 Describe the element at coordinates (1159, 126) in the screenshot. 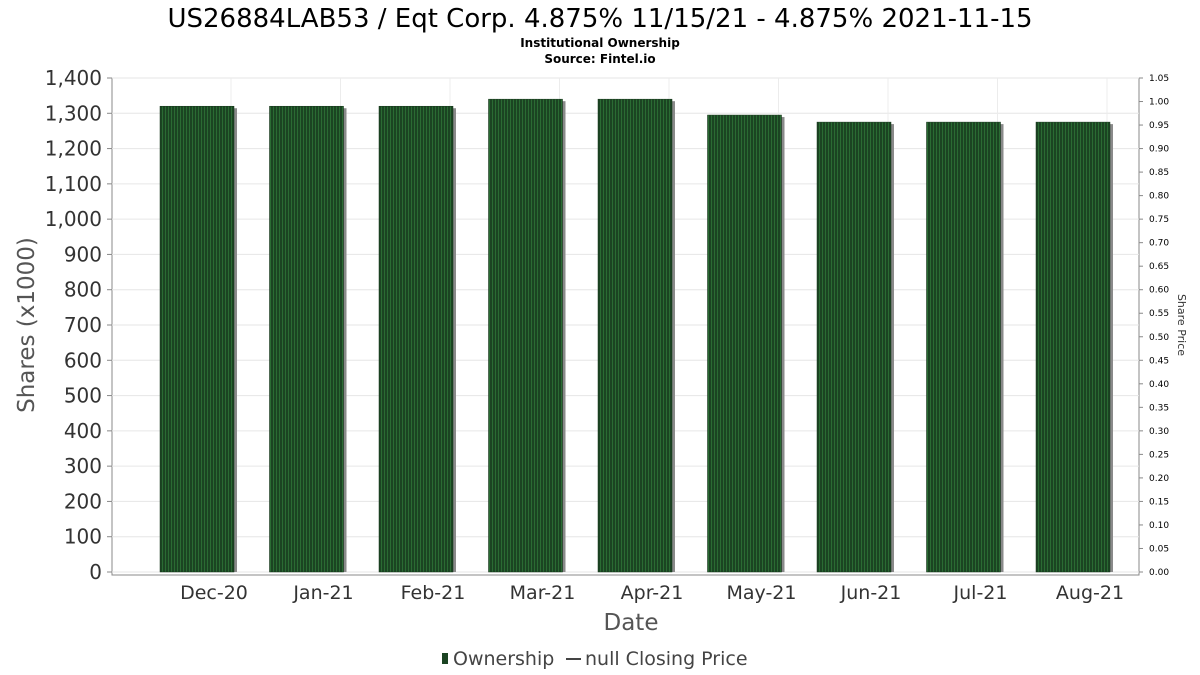

I see `y2-tick-label: 0.95` at that location.